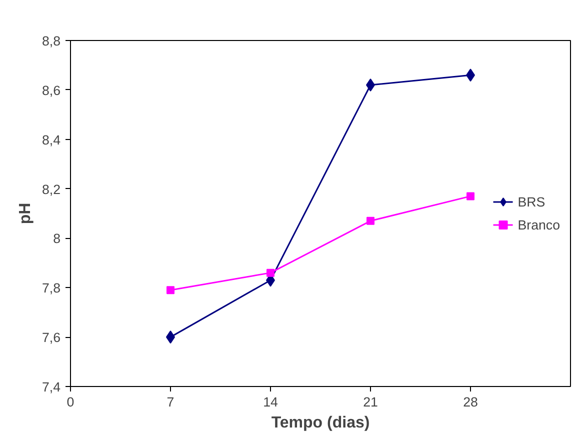 The image size is (588, 436). Describe the element at coordinates (57, 238) in the screenshot. I see `y-tick-label: 8` at that location.